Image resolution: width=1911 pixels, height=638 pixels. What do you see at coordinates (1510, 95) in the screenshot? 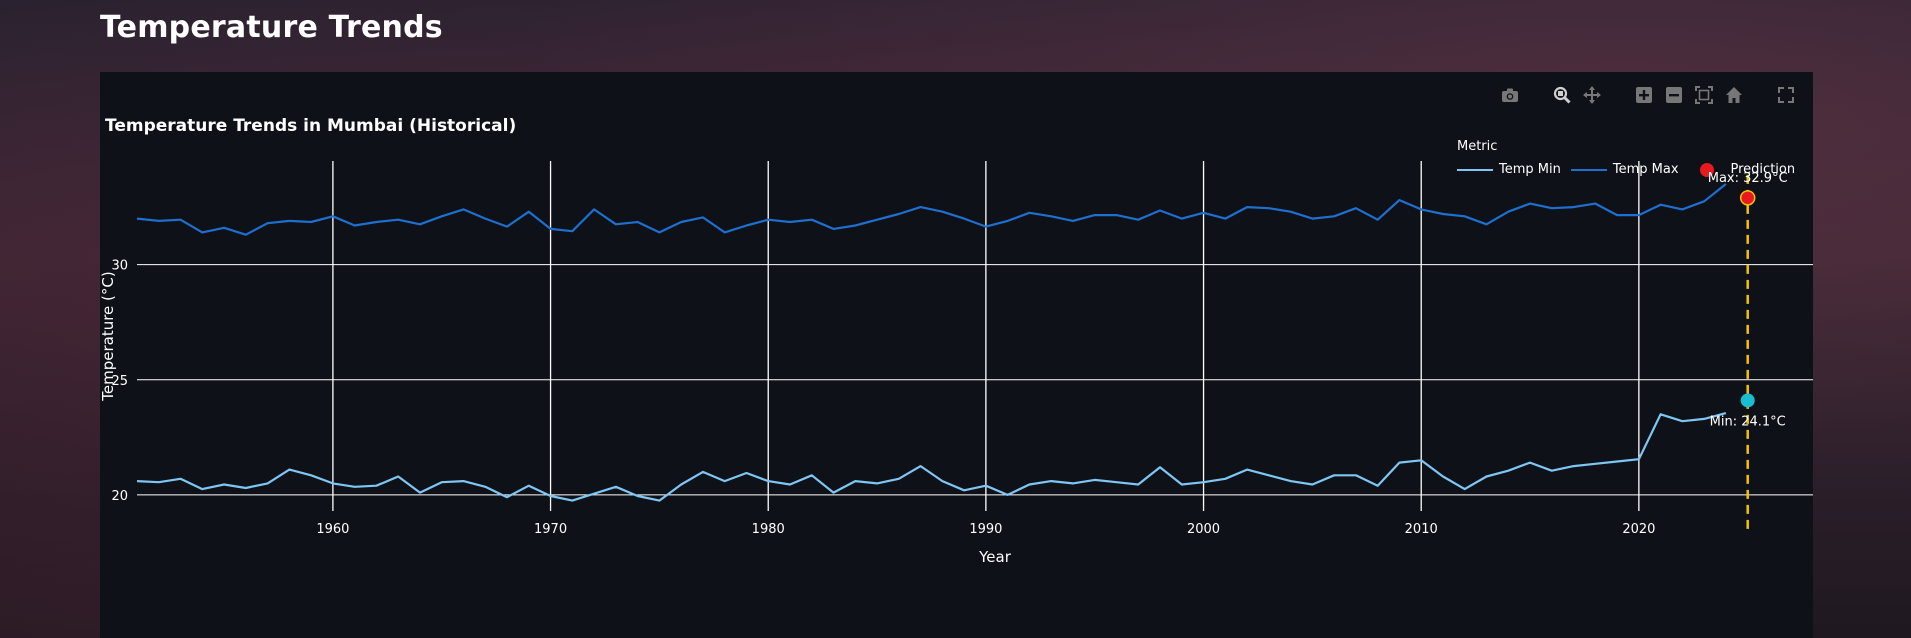
I see `download-plot-icon` at bounding box center [1510, 95].